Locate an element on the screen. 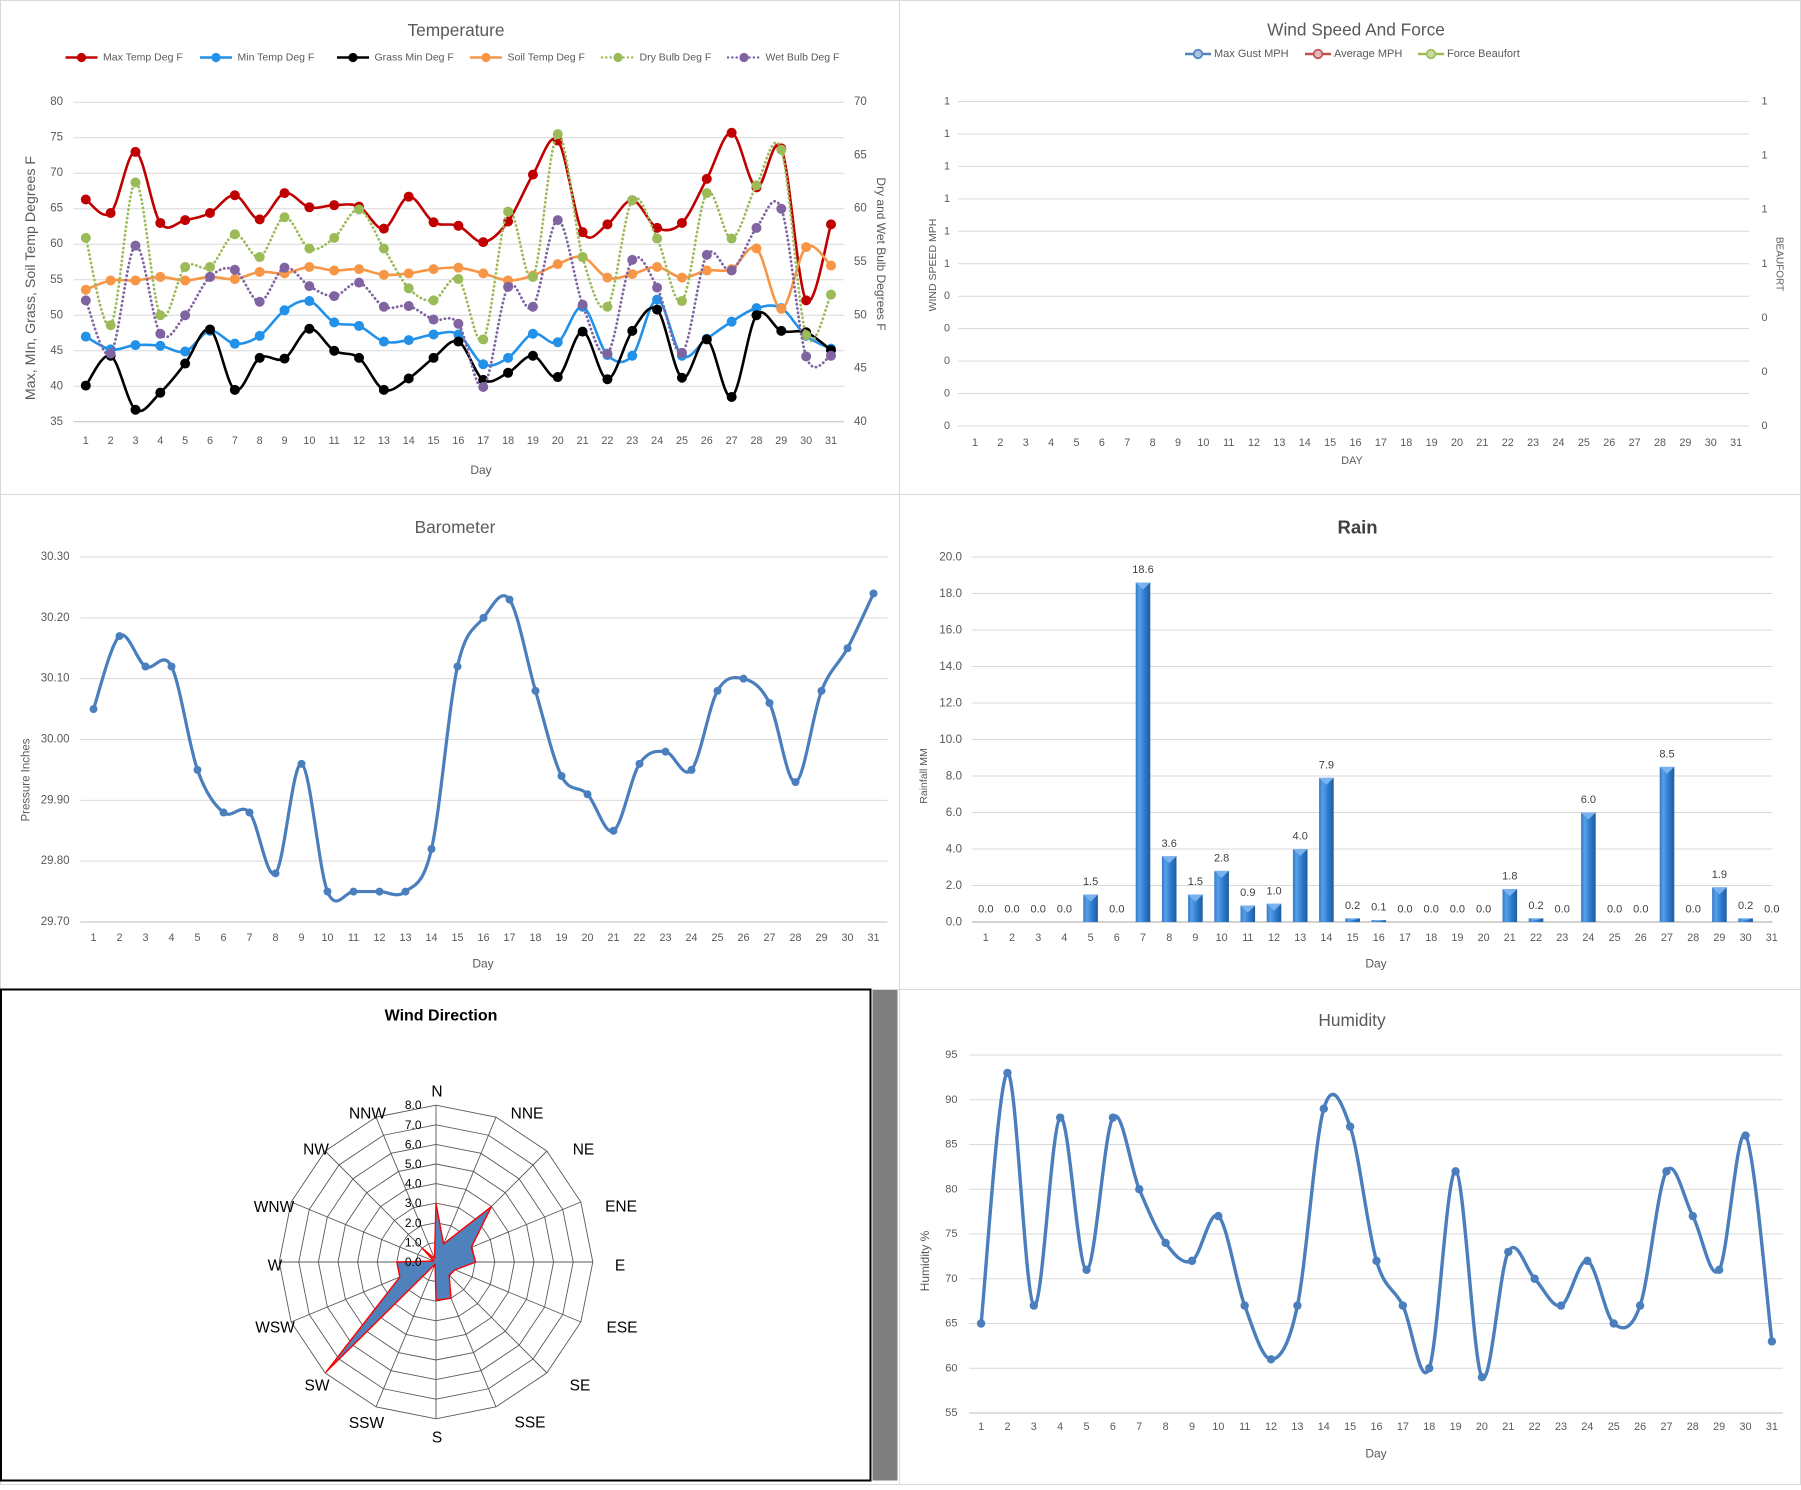  svg-text: 2 is located at coordinates (1007, 1427).